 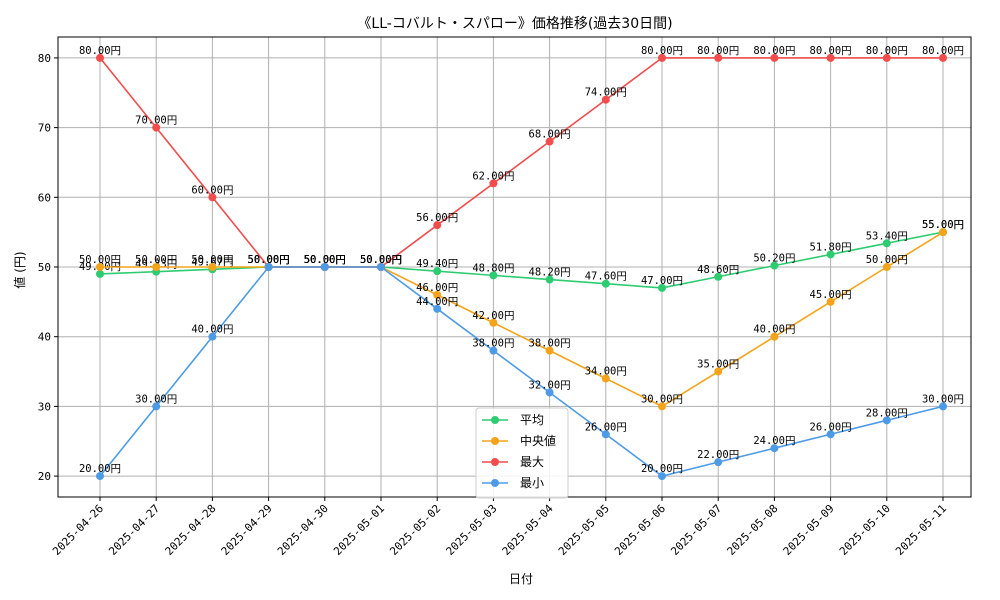 What do you see at coordinates (513, 483) in the screenshot?
I see `legend-item: 最小` at bounding box center [513, 483].